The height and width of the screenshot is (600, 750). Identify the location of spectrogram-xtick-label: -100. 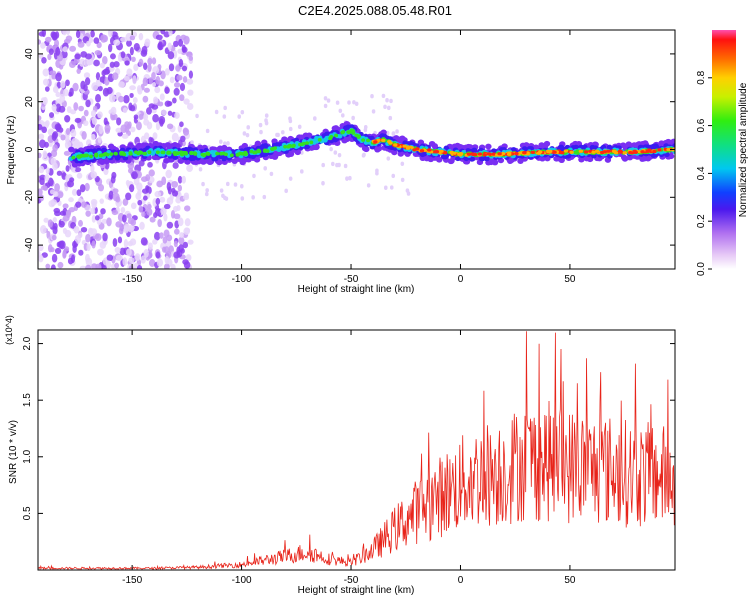
(242, 279).